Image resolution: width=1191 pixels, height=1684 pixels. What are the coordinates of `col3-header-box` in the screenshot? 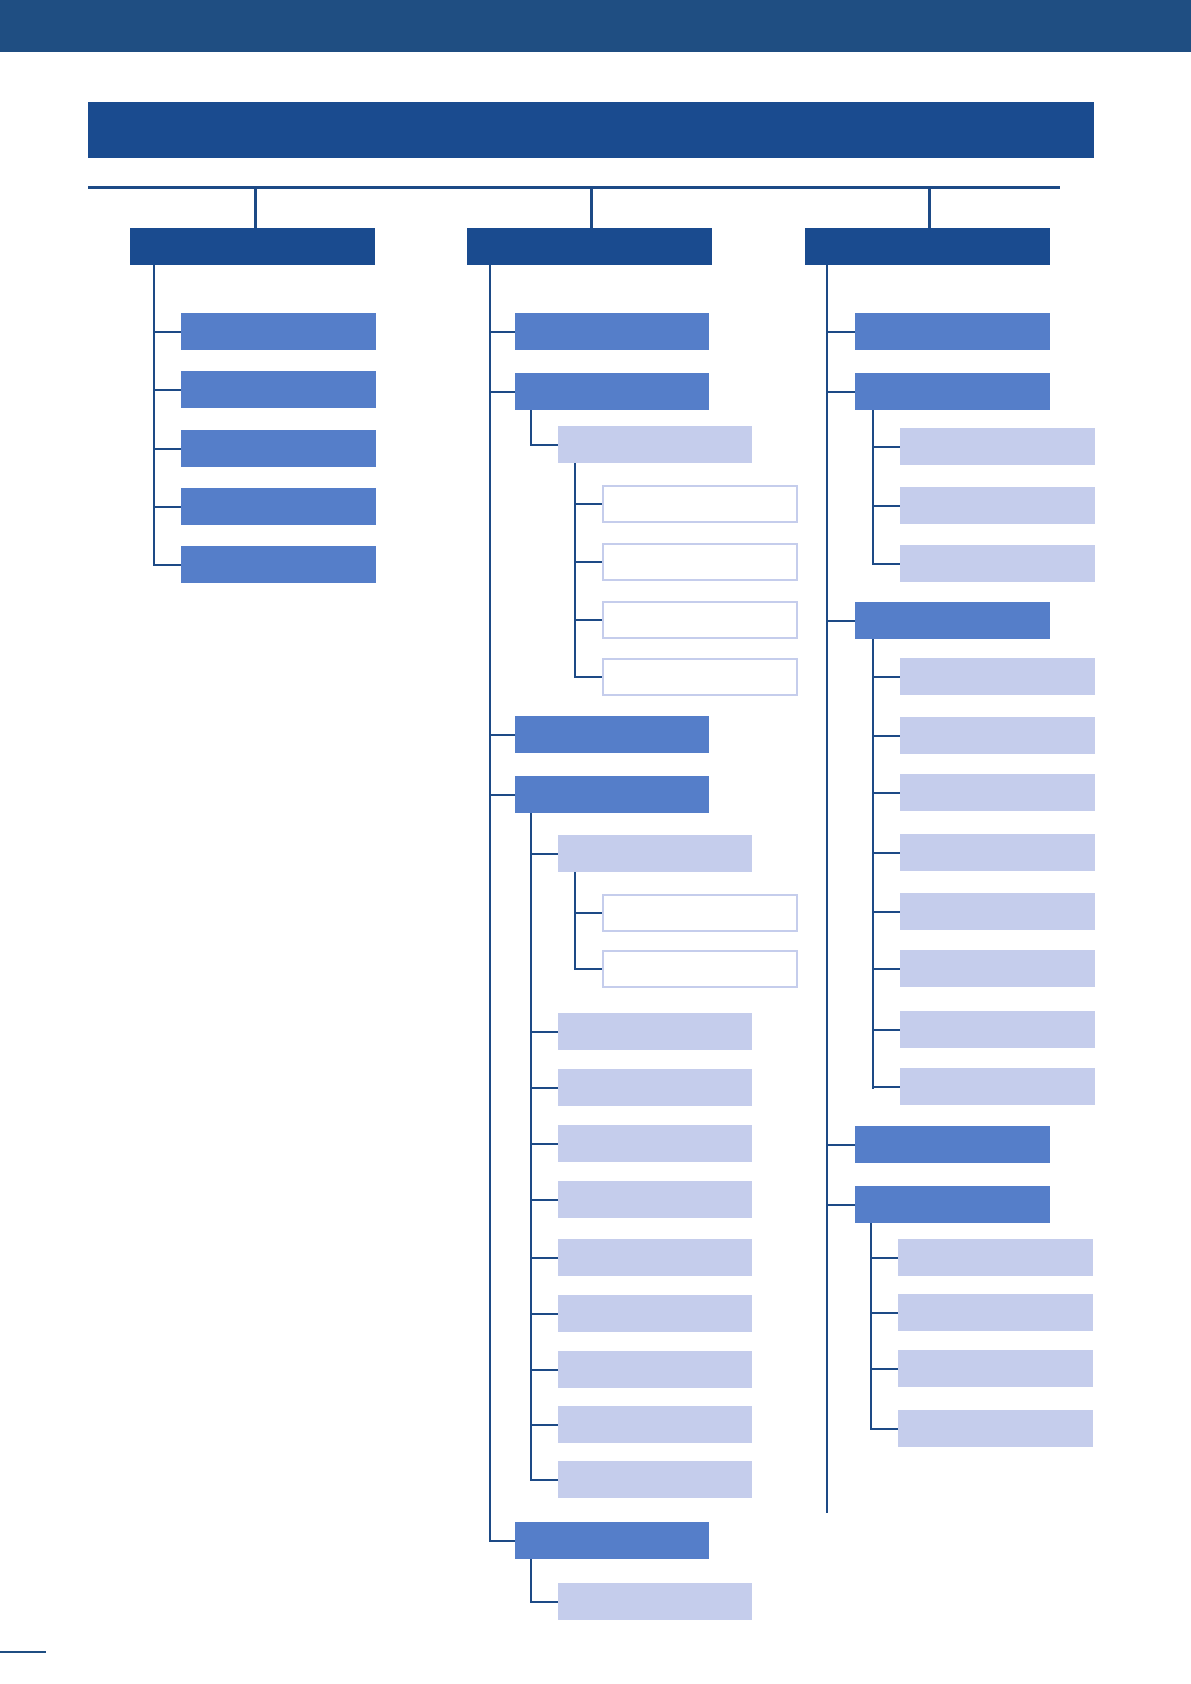 It's located at (927, 246).